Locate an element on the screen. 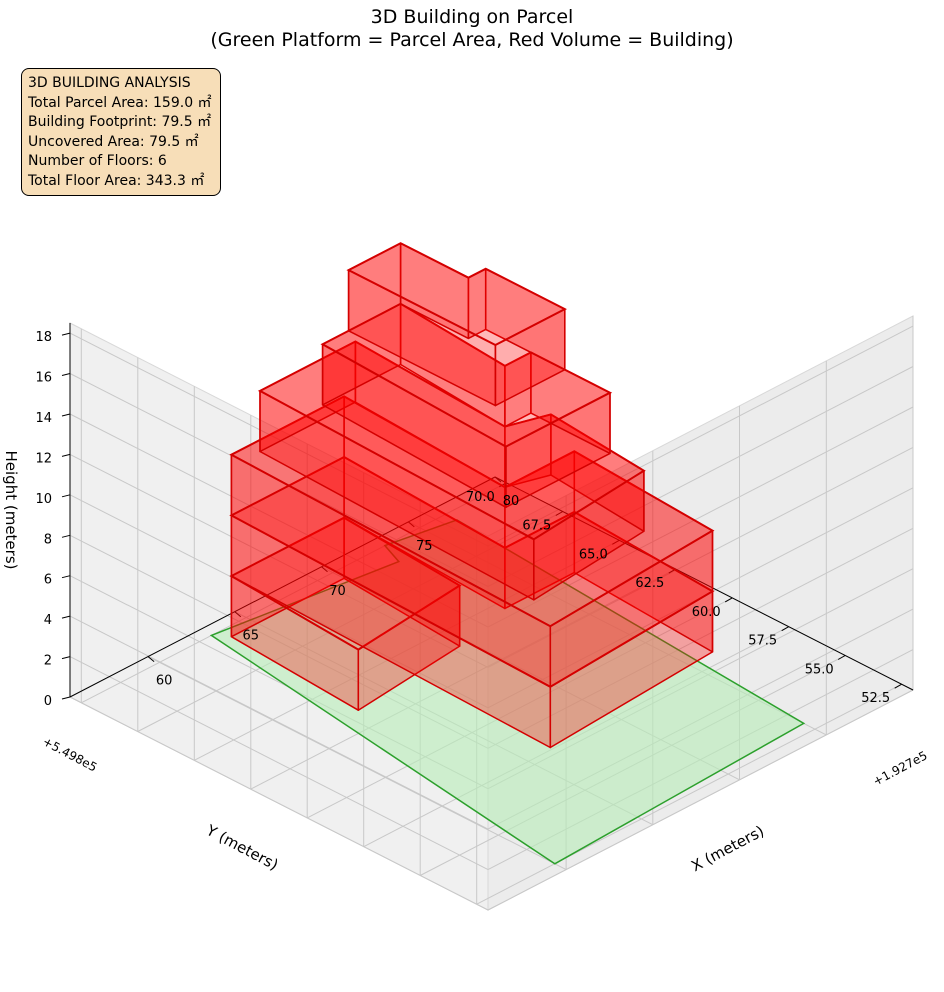  info-total-parcel-area: Total Parcel Area: 159.0 ㎡ is located at coordinates (120, 102).